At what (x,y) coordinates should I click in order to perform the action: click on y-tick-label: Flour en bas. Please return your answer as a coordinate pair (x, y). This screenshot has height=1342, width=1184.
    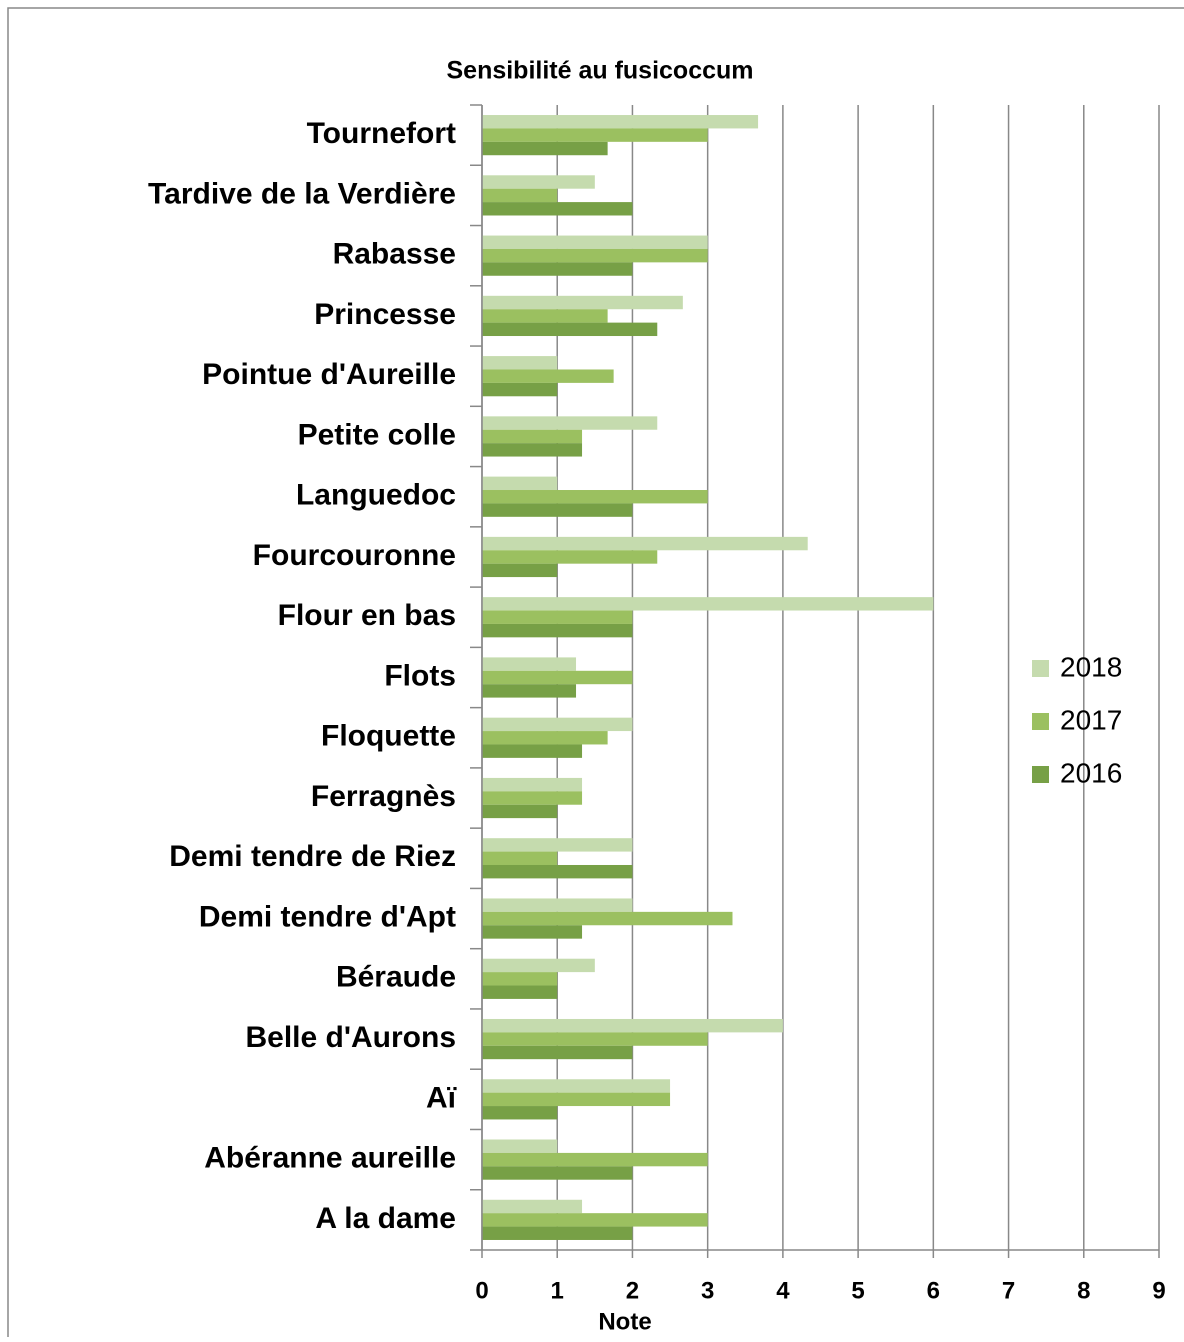
    Looking at the image, I should click on (367, 615).